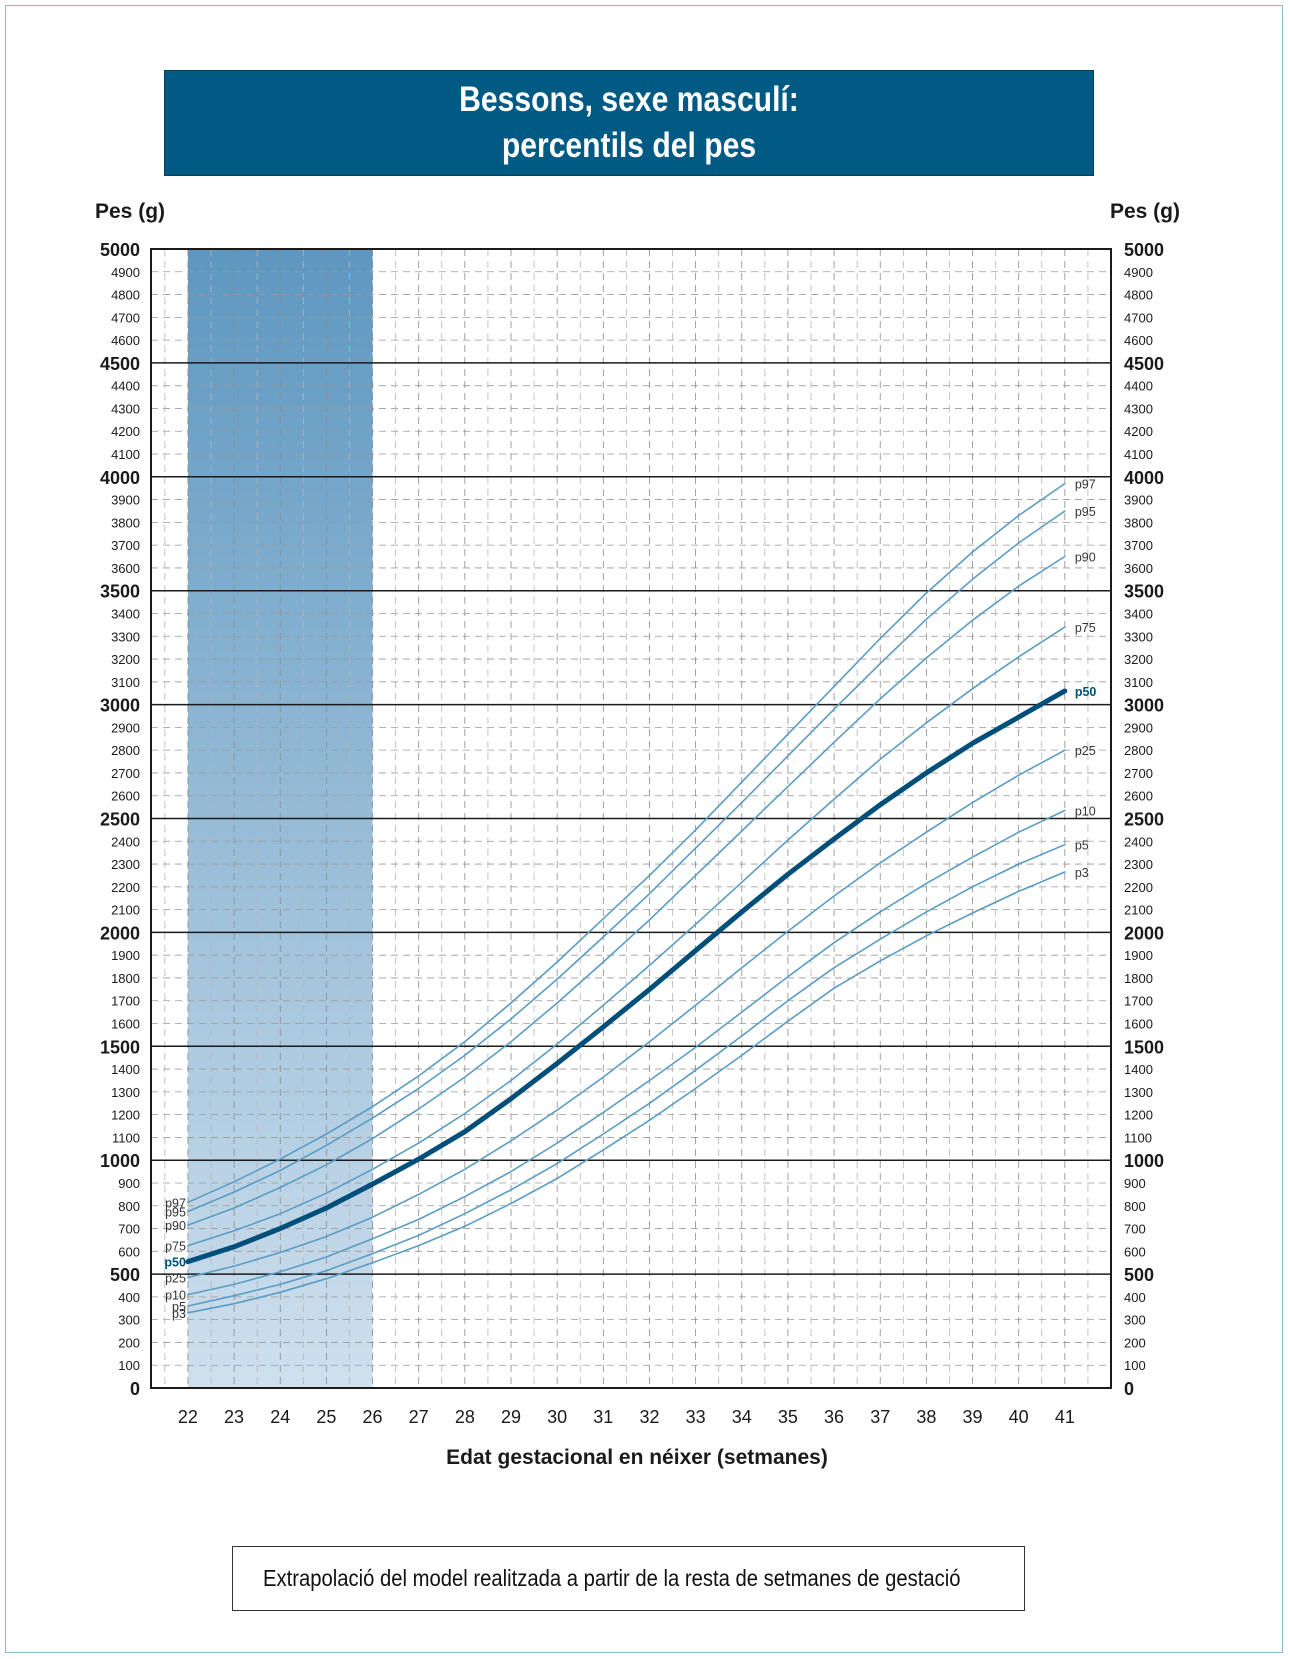  I want to click on y-tick-label-right: 800, so click(1135, 1206).